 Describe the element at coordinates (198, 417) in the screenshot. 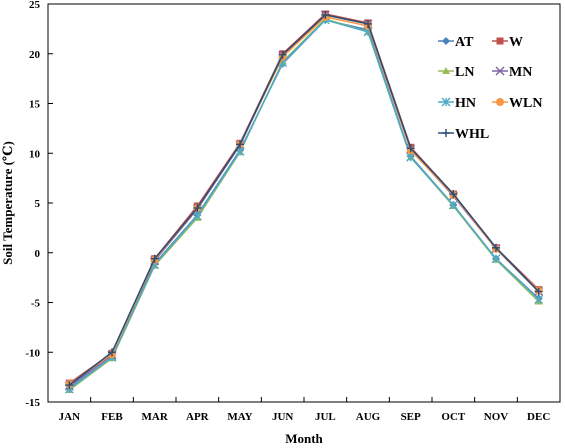

I see `x-tick-label: APR` at that location.